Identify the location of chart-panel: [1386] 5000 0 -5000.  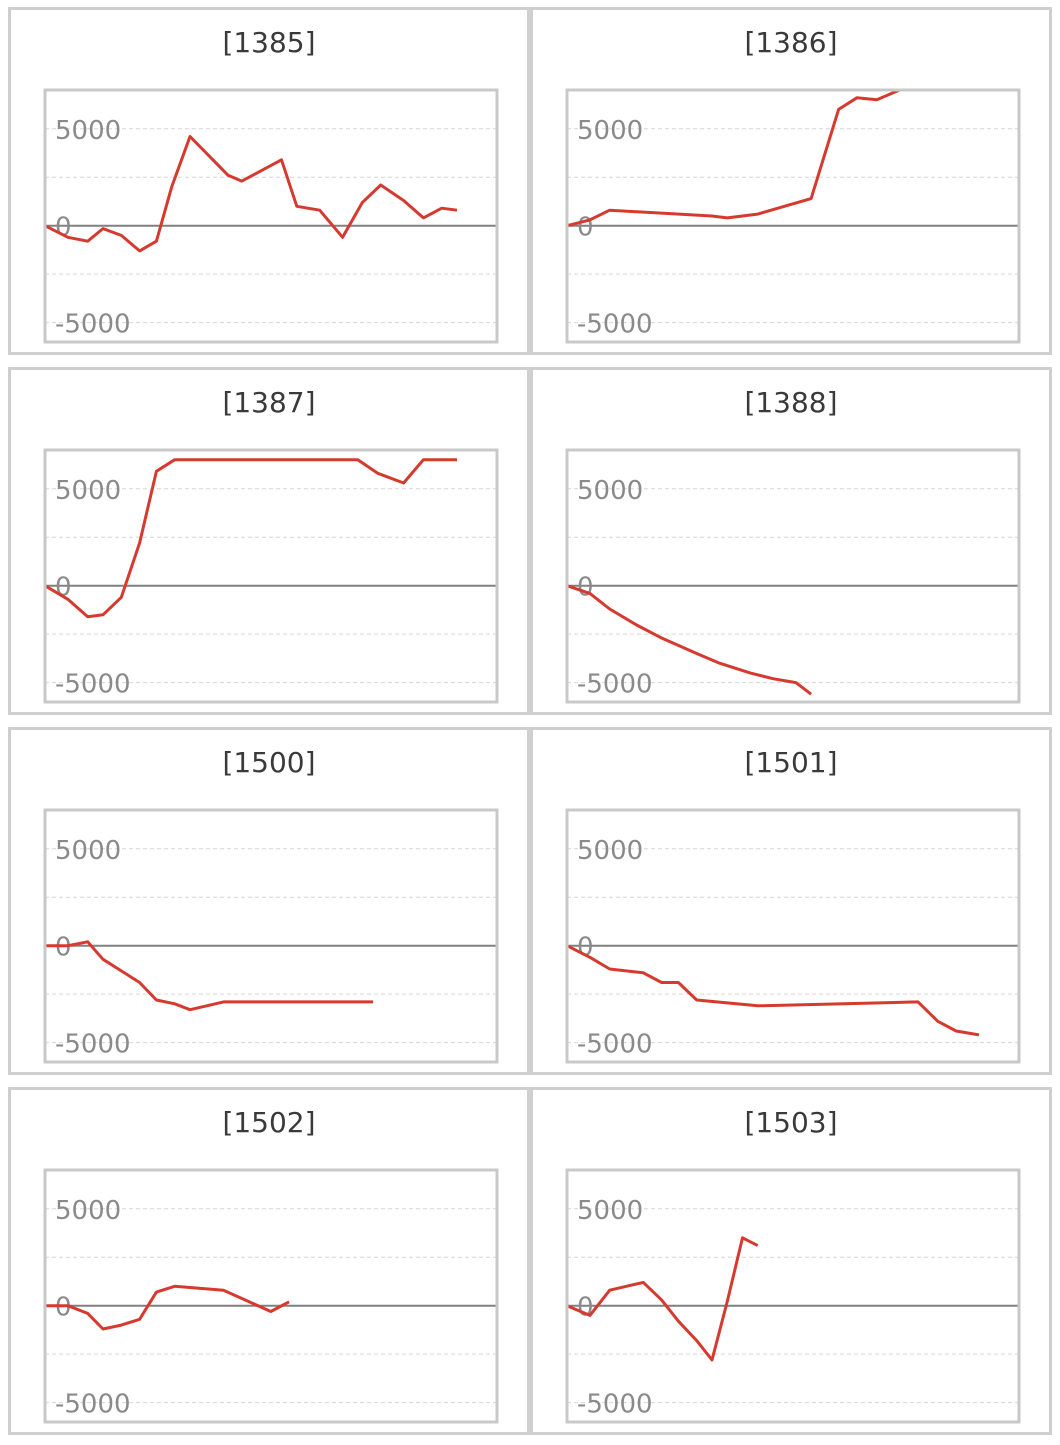
(791, 181).